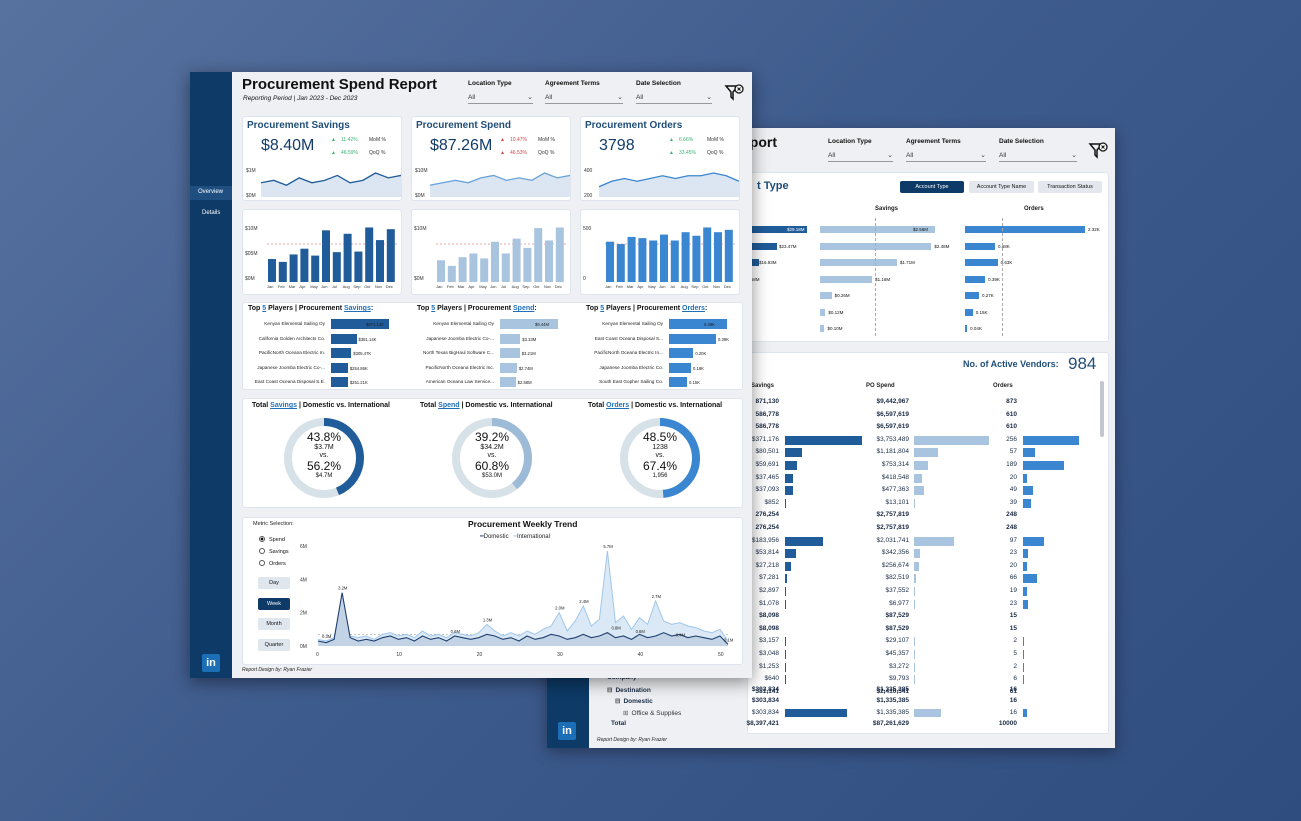 Image resolution: width=1301 pixels, height=821 pixels. What do you see at coordinates (1013, 553) in the screenshot?
I see `table-orders-cell: 23` at bounding box center [1013, 553].